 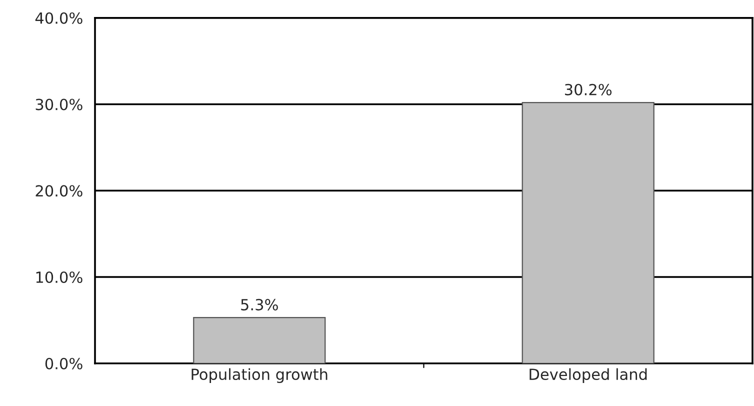 I want to click on y-tick-label: 20.0%, so click(x=59, y=191).